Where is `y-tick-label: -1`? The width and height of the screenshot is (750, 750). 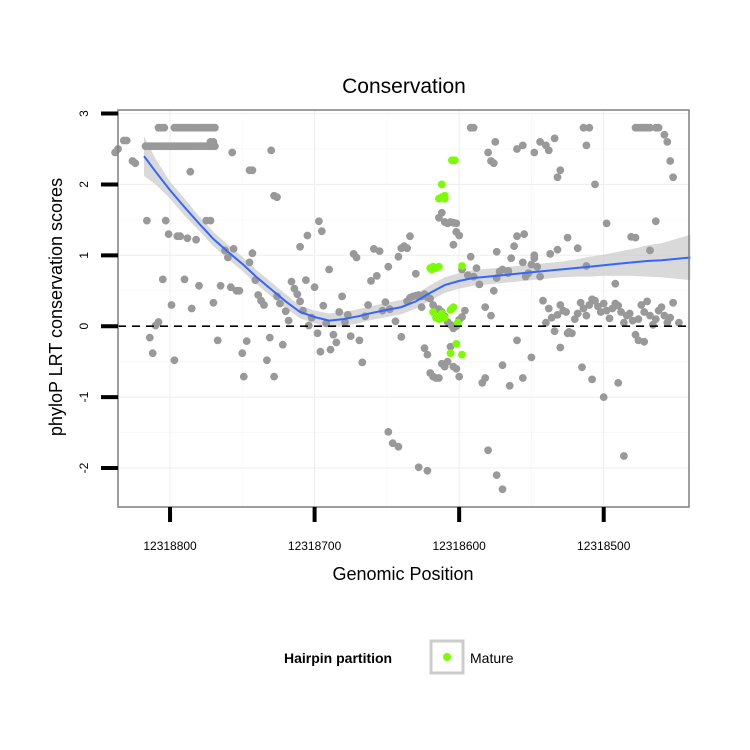 y-tick-label: -1 is located at coordinates (84, 396).